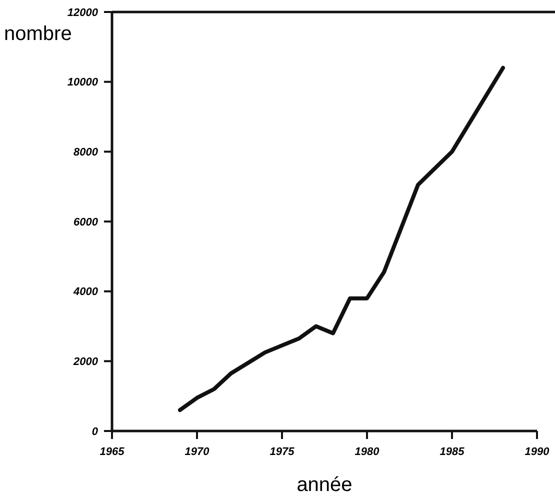 The height and width of the screenshot is (501, 555). I want to click on x-tick-label: 1990, so click(537, 452).